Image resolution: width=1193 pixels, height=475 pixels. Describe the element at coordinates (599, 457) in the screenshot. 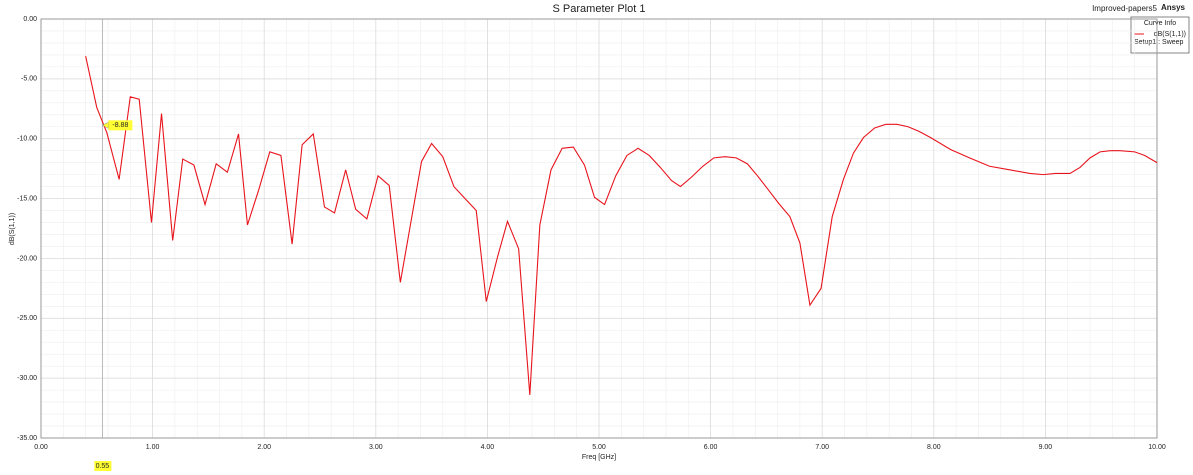

I see `x-axis-label: Freq [GHz]` at that location.